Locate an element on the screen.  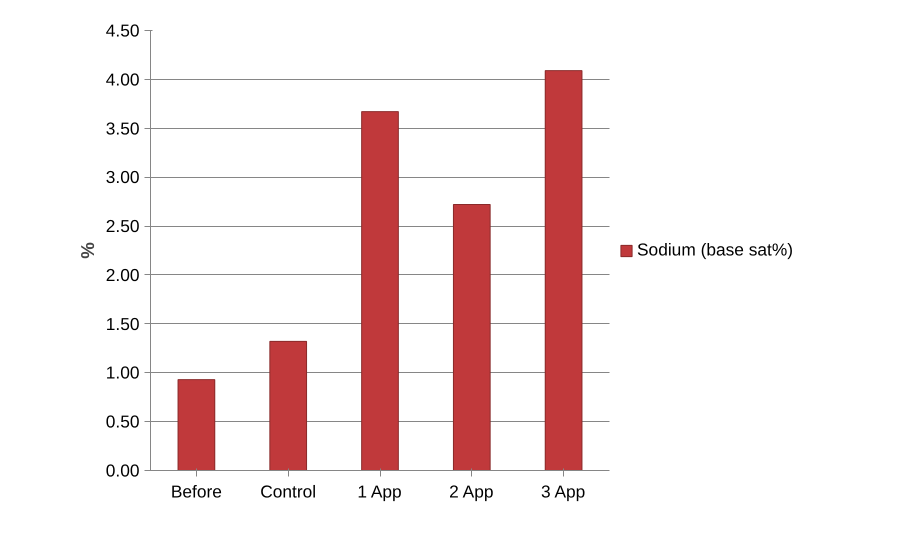
y-tick-label: 3.00 is located at coordinates (123, 177).